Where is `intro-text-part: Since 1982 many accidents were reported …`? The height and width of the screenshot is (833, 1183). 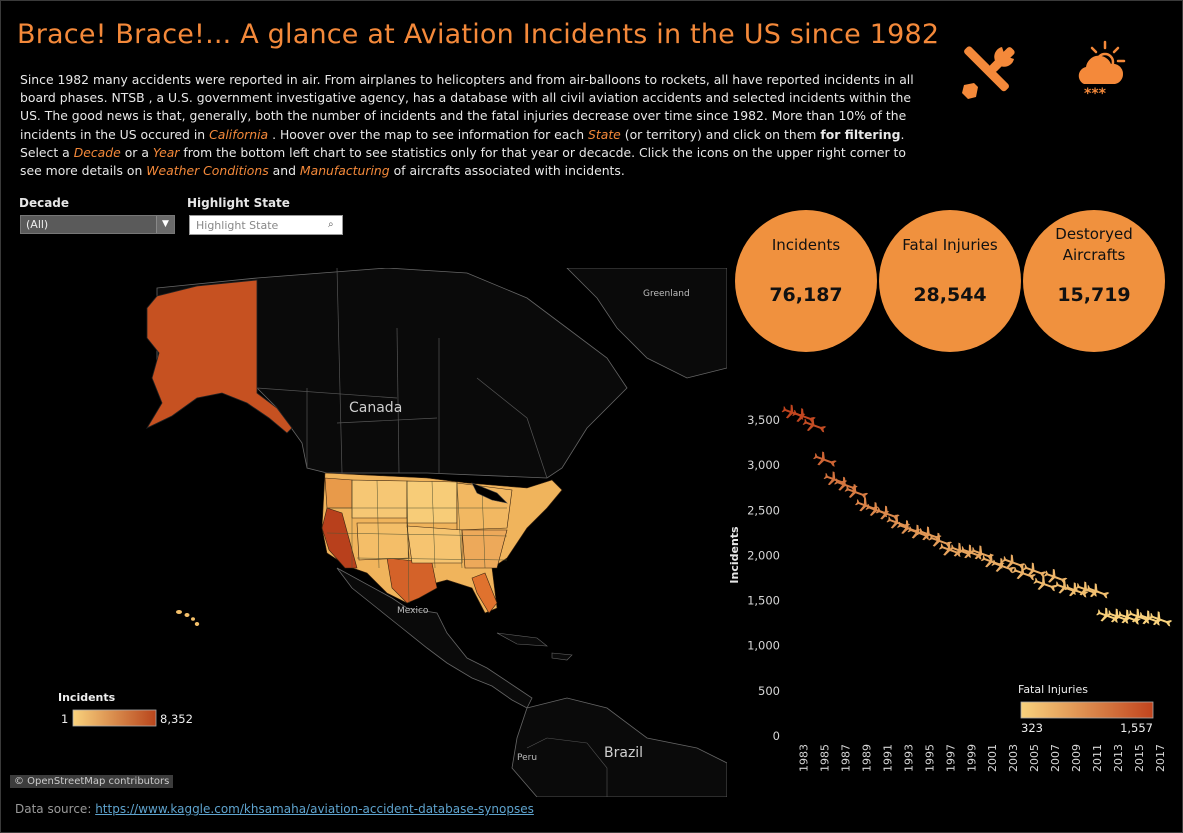 intro-text-part: Since 1982 many accidents were reported … is located at coordinates (467, 107).